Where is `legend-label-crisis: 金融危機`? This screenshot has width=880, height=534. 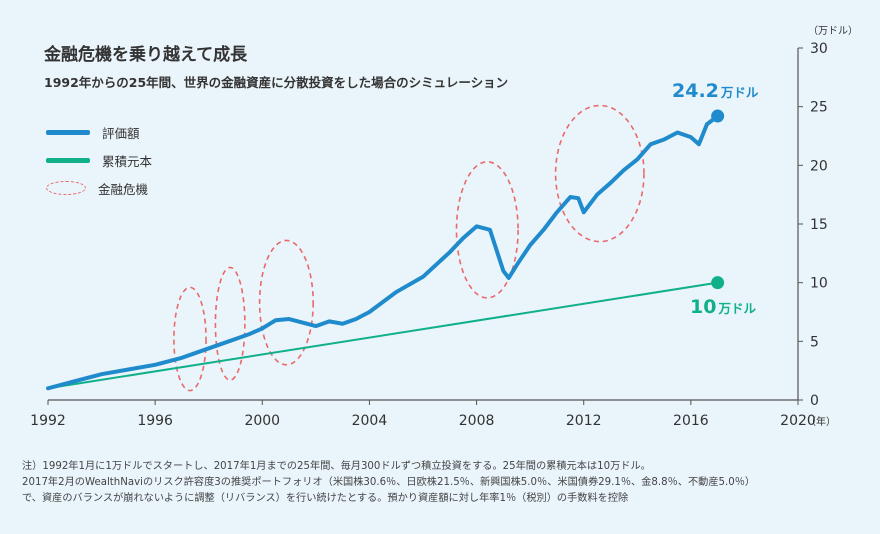
legend-label-crisis: 金融危機 is located at coordinates (123, 189).